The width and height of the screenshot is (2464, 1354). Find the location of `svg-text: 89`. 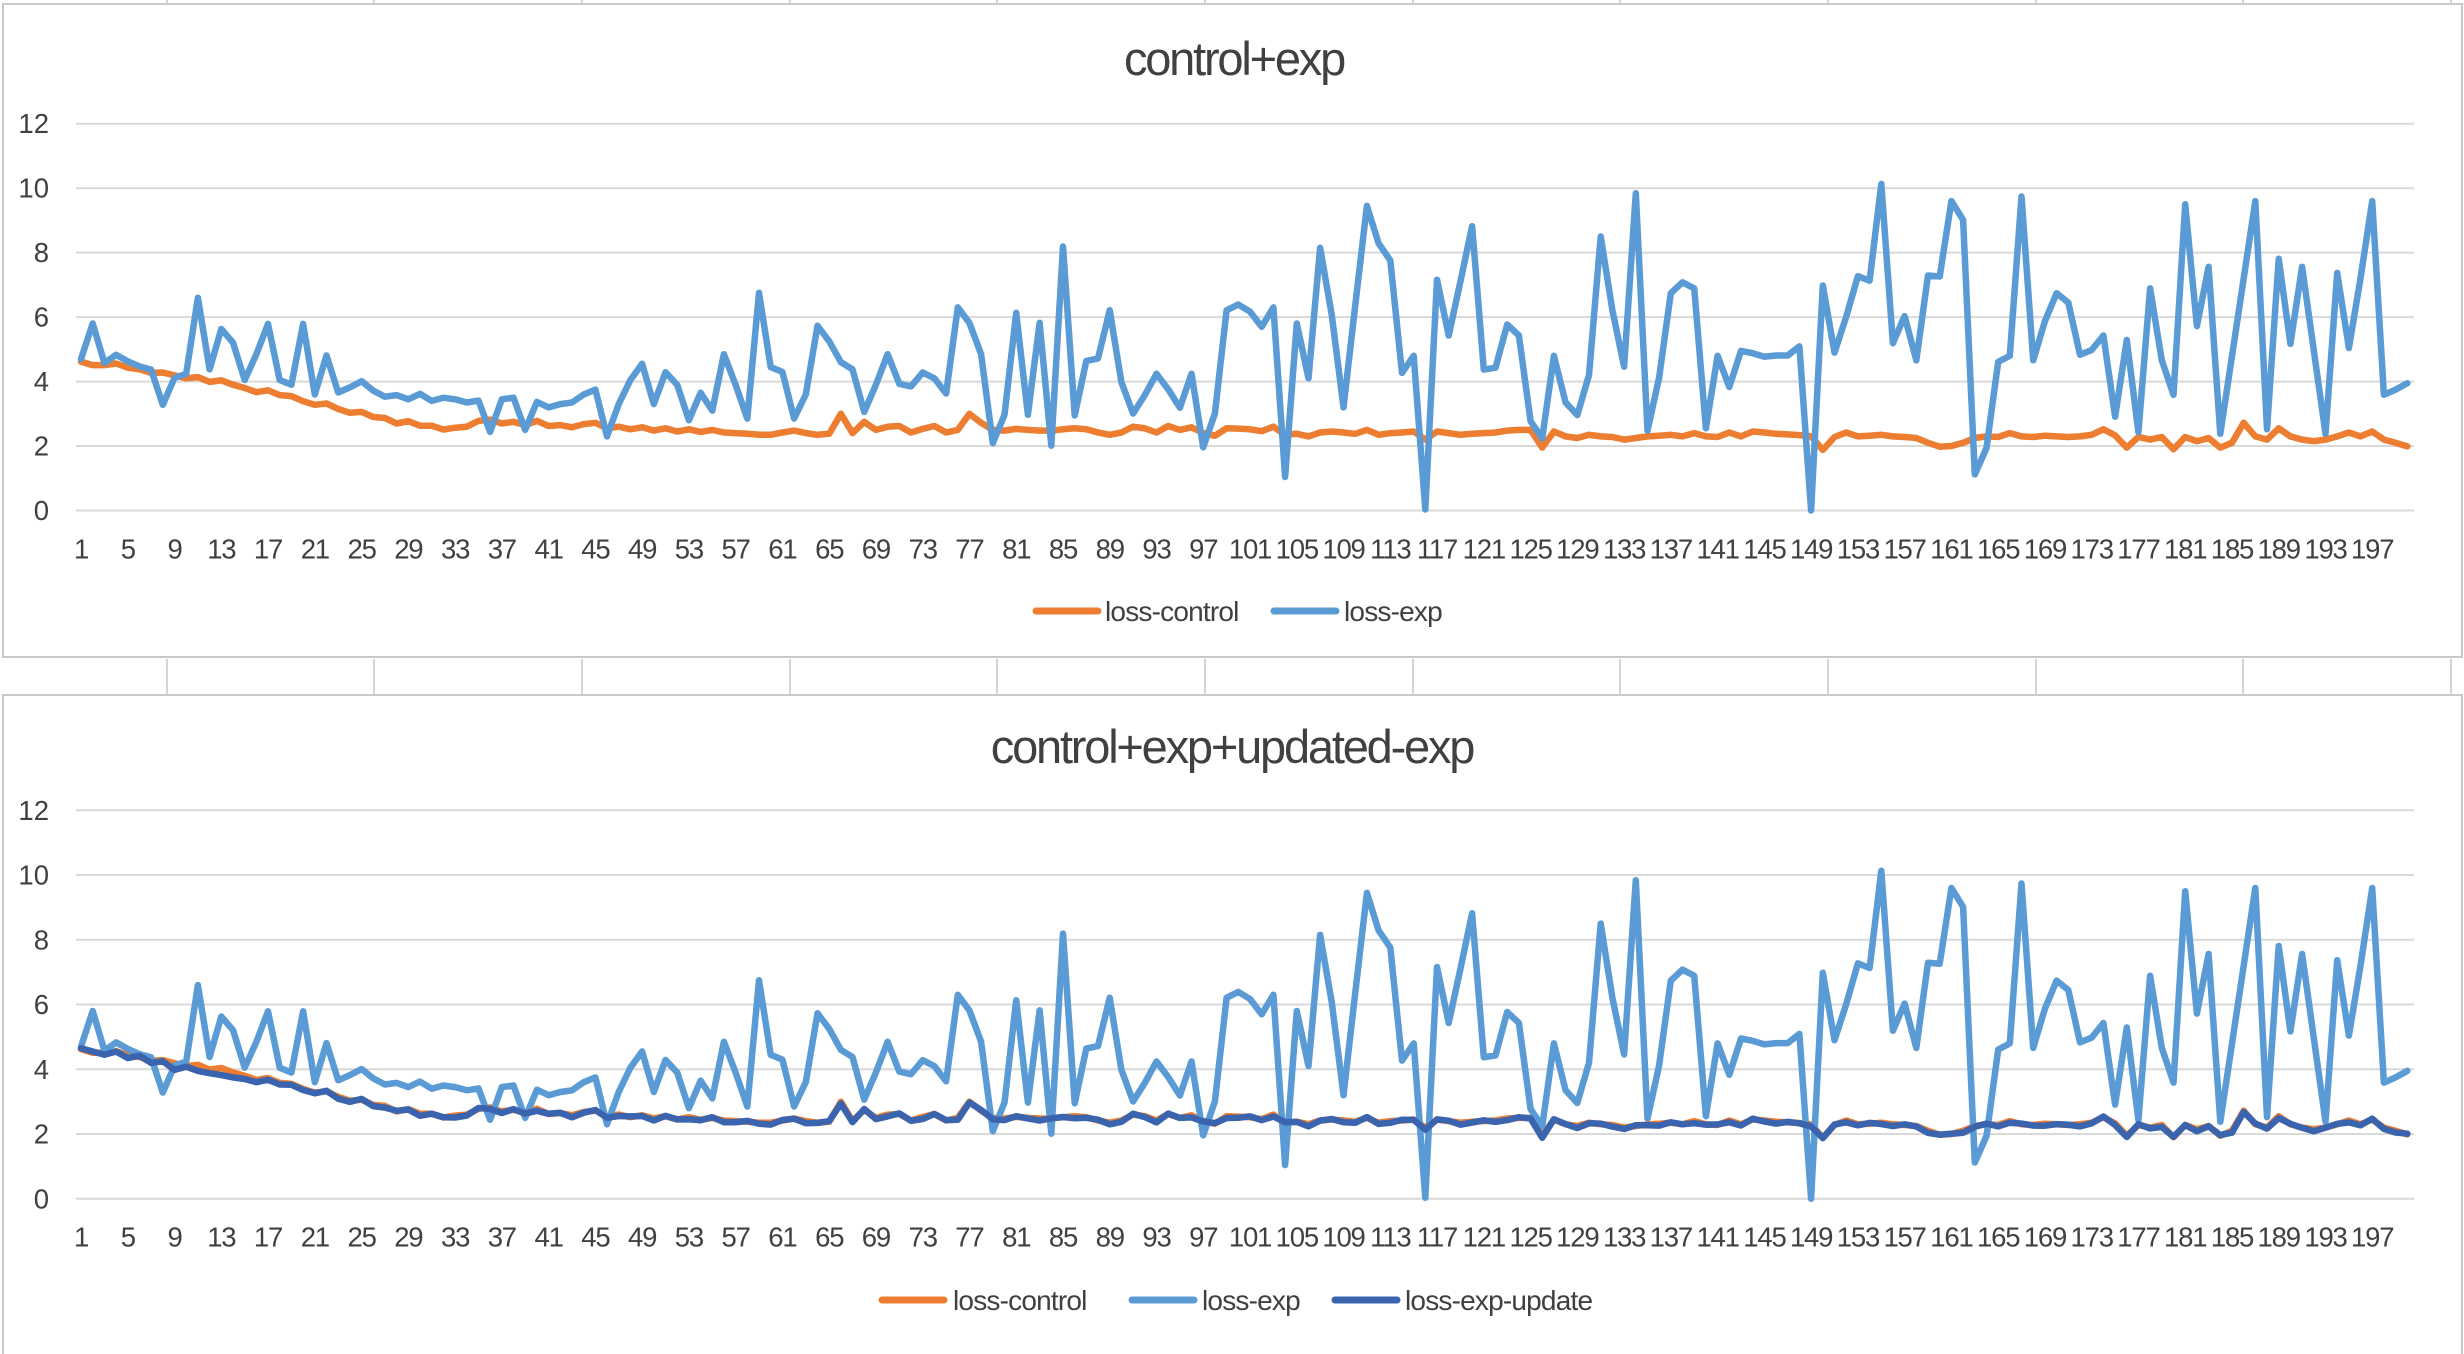

svg-text: 89 is located at coordinates (1110, 1237).